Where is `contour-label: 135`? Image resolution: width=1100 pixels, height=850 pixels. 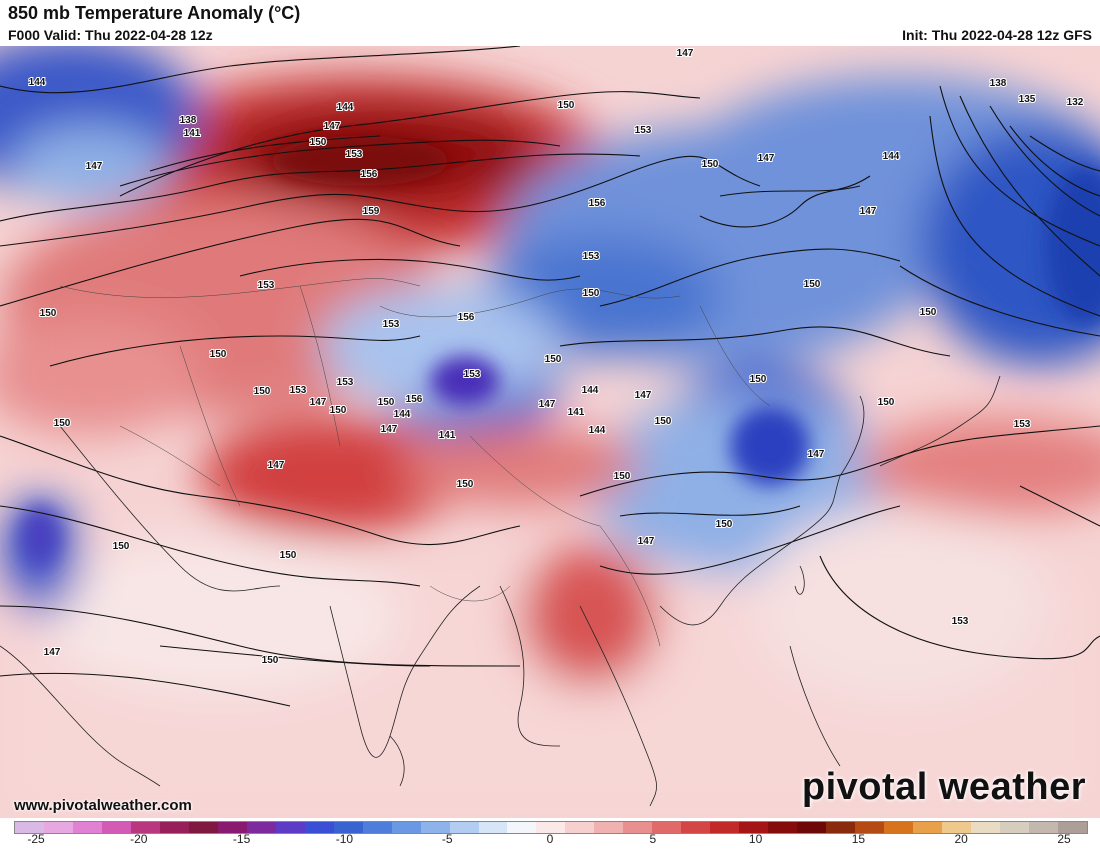 contour-label: 135 is located at coordinates (1027, 99).